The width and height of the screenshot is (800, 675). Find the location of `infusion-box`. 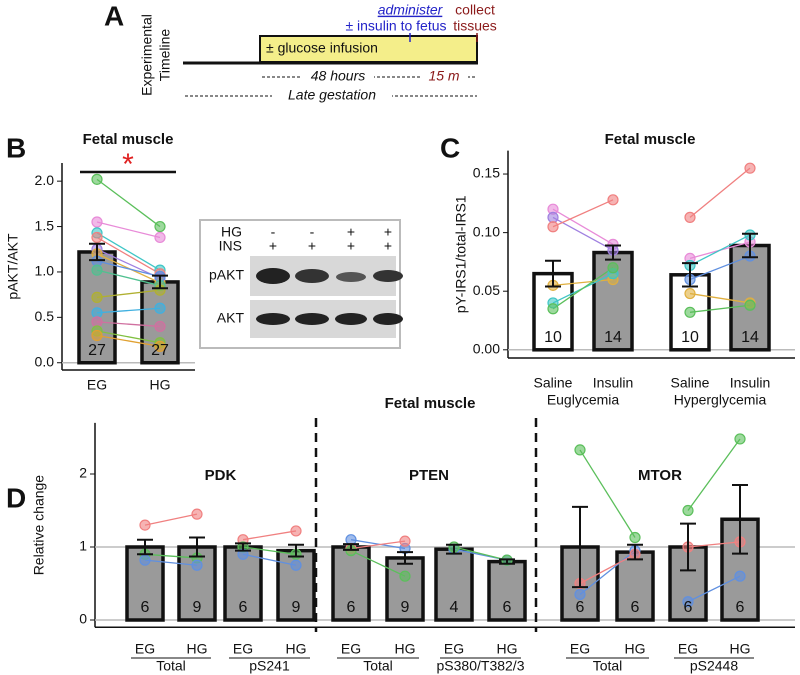

infusion-box is located at coordinates (368, 49).